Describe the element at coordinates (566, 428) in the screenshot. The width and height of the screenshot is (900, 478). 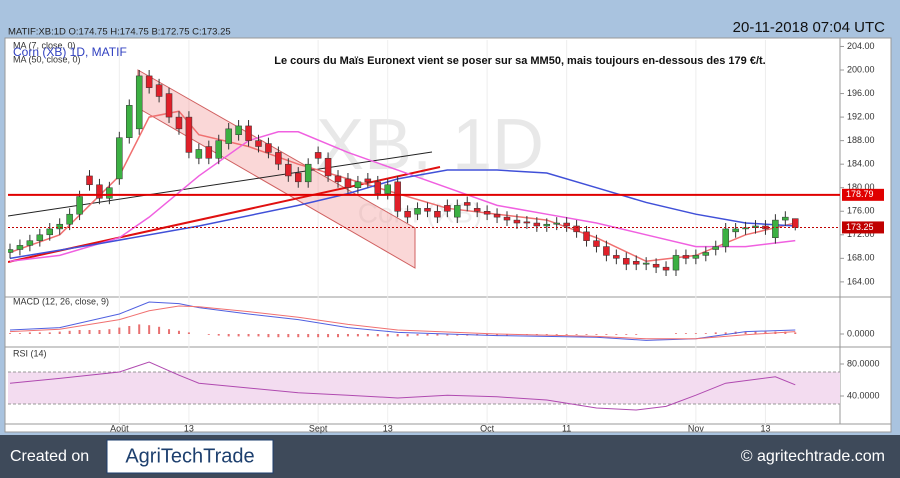
I see `x-tick-label: 11` at that location.